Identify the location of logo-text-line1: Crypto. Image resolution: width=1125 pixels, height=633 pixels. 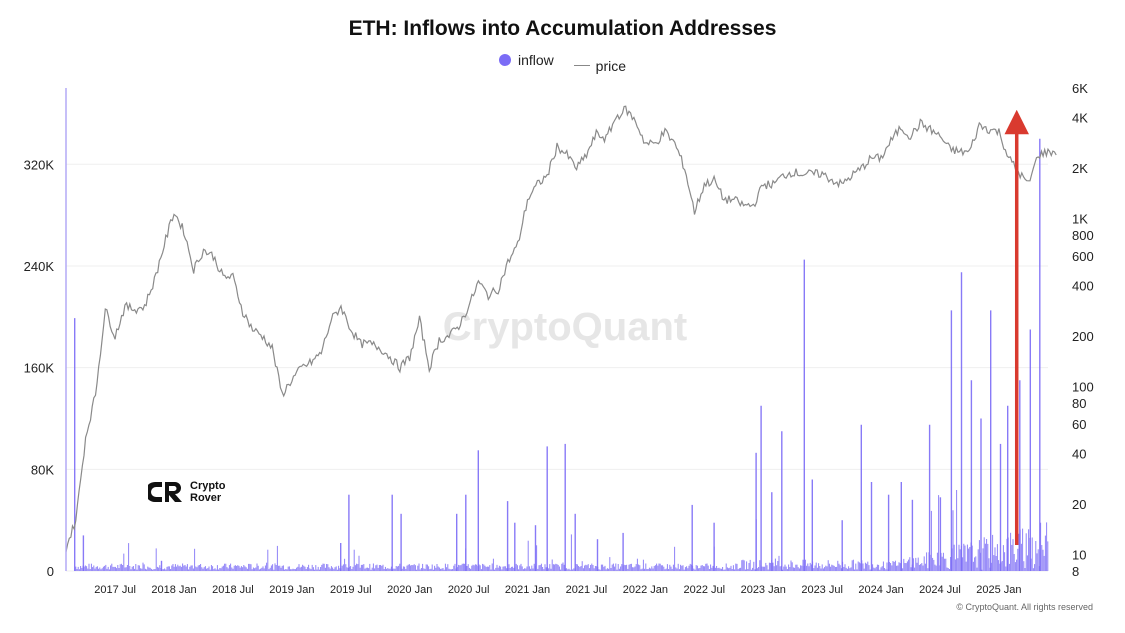
(208, 486).